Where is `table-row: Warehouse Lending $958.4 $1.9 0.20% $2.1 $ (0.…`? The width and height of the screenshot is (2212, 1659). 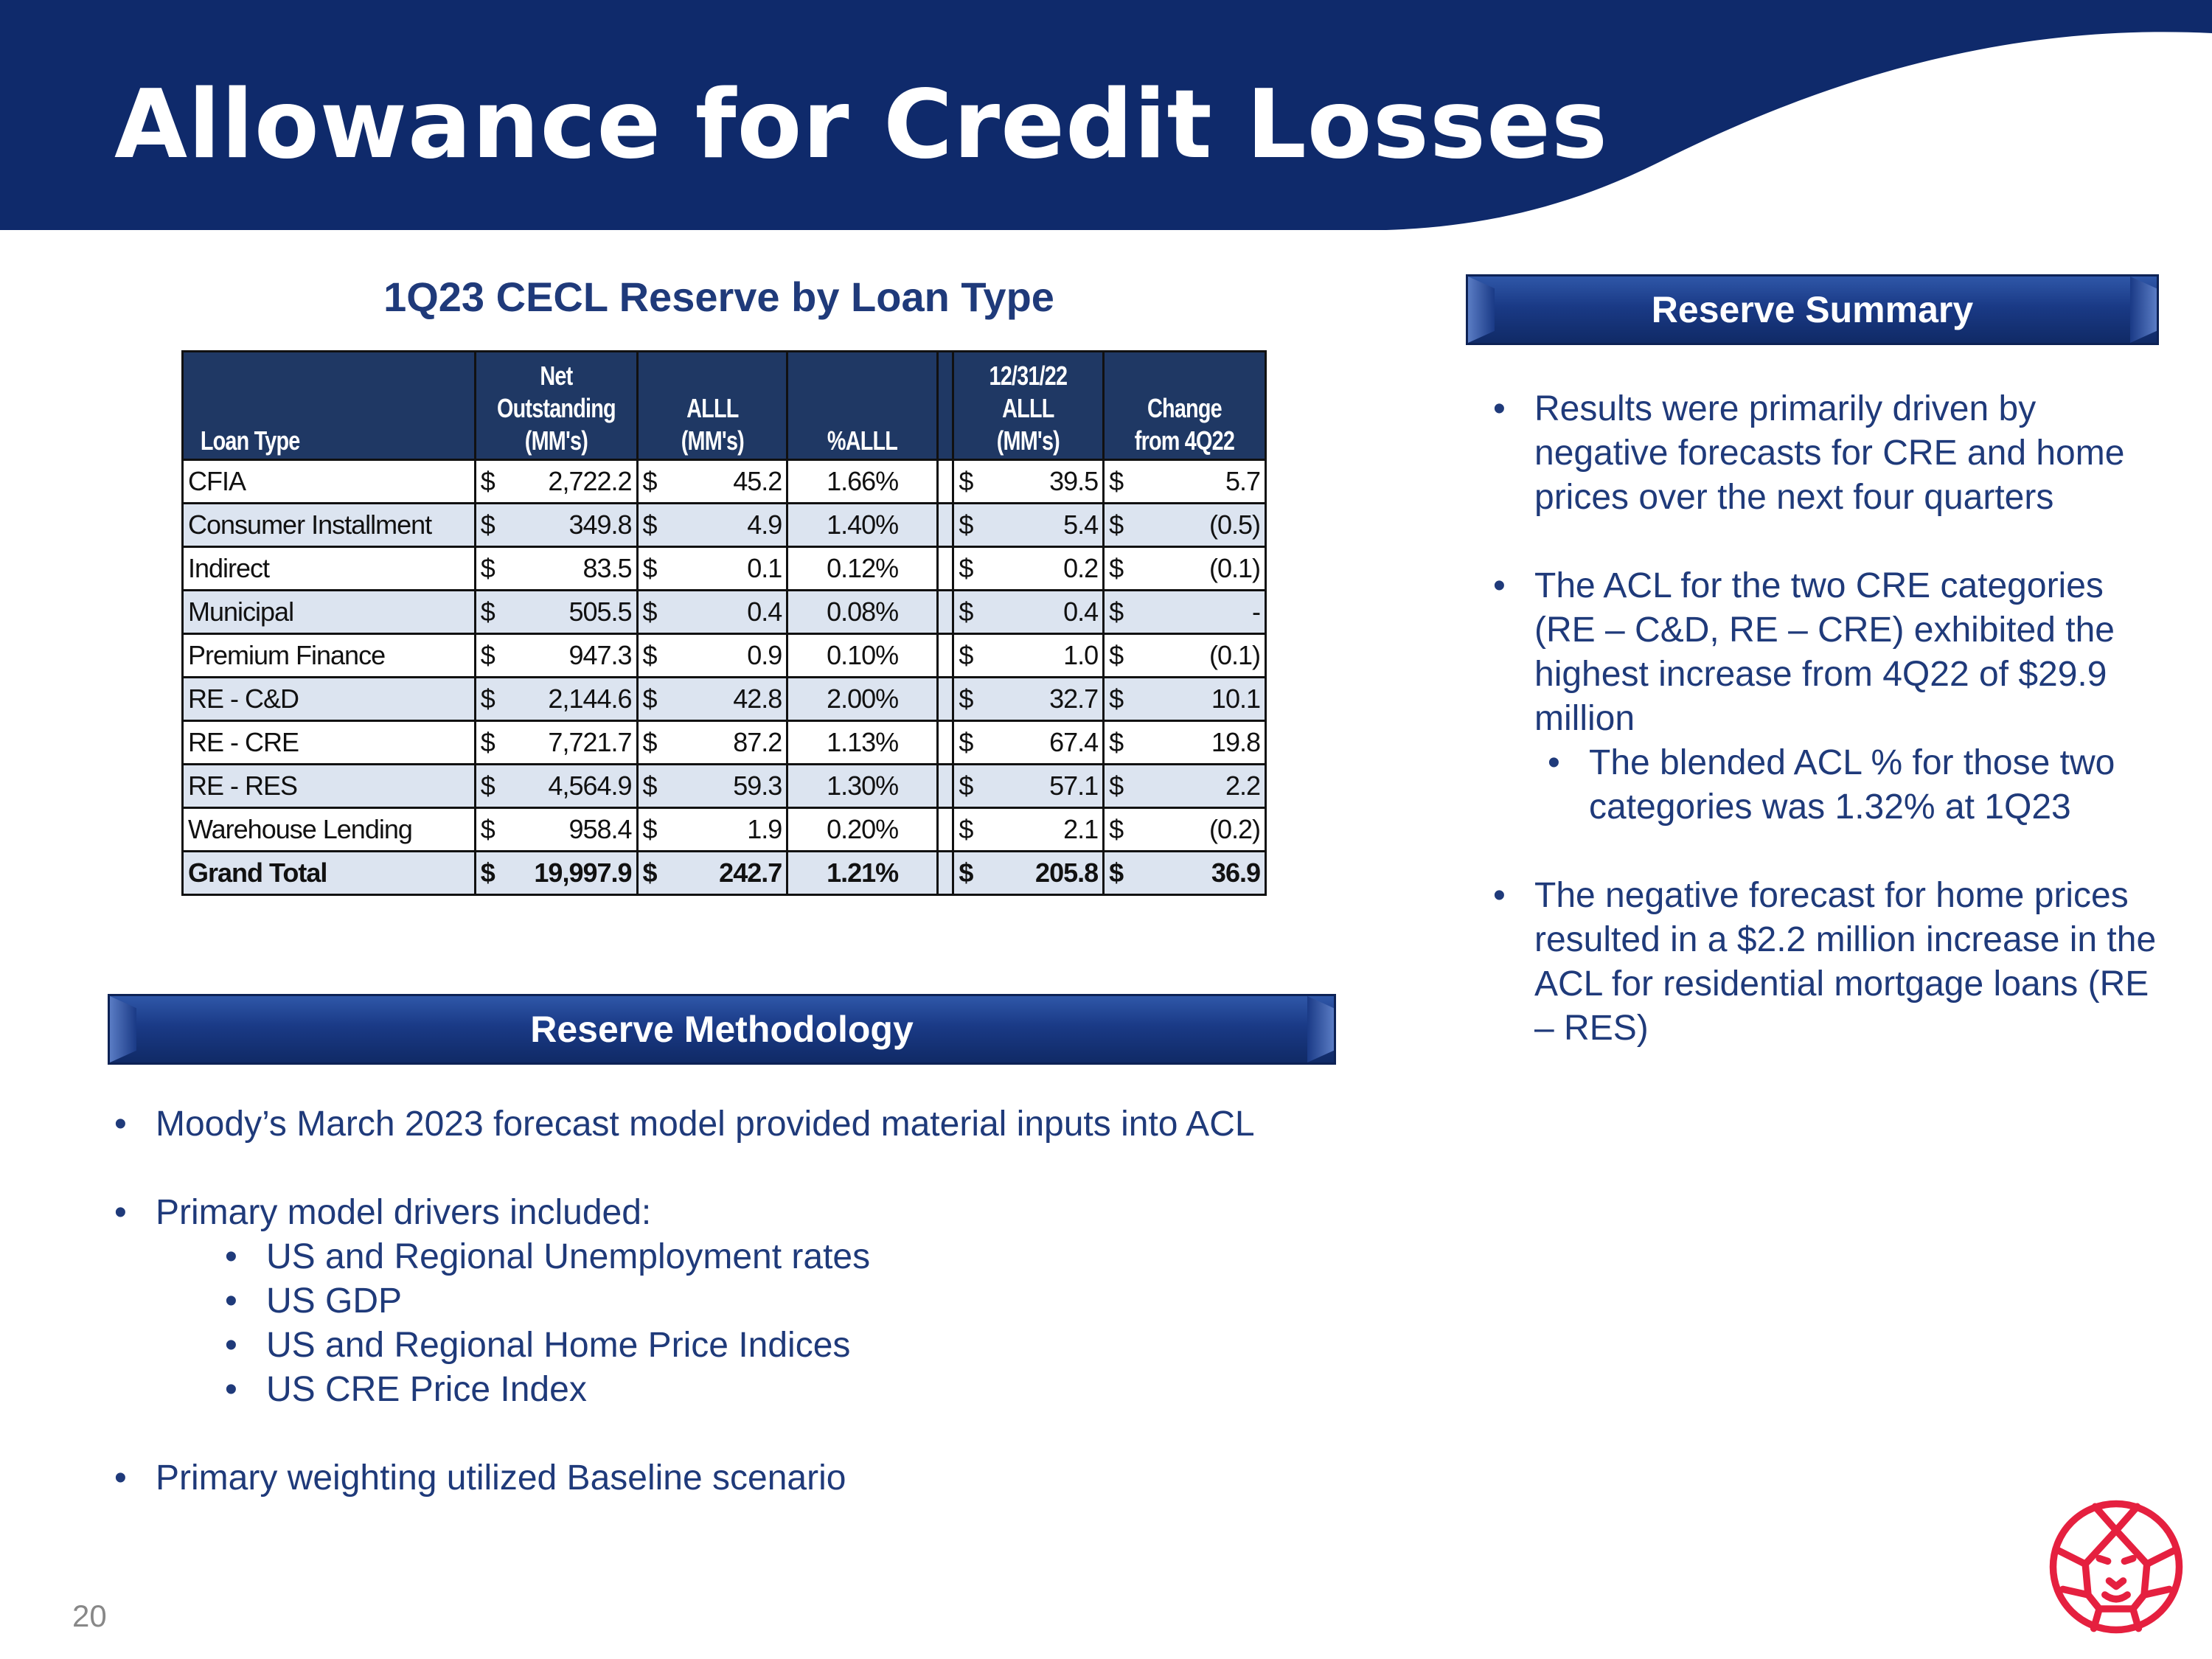
table-row: Warehouse Lending $958.4 $1.9 0.20% $2.1 $ (0.… is located at coordinates (724, 829).